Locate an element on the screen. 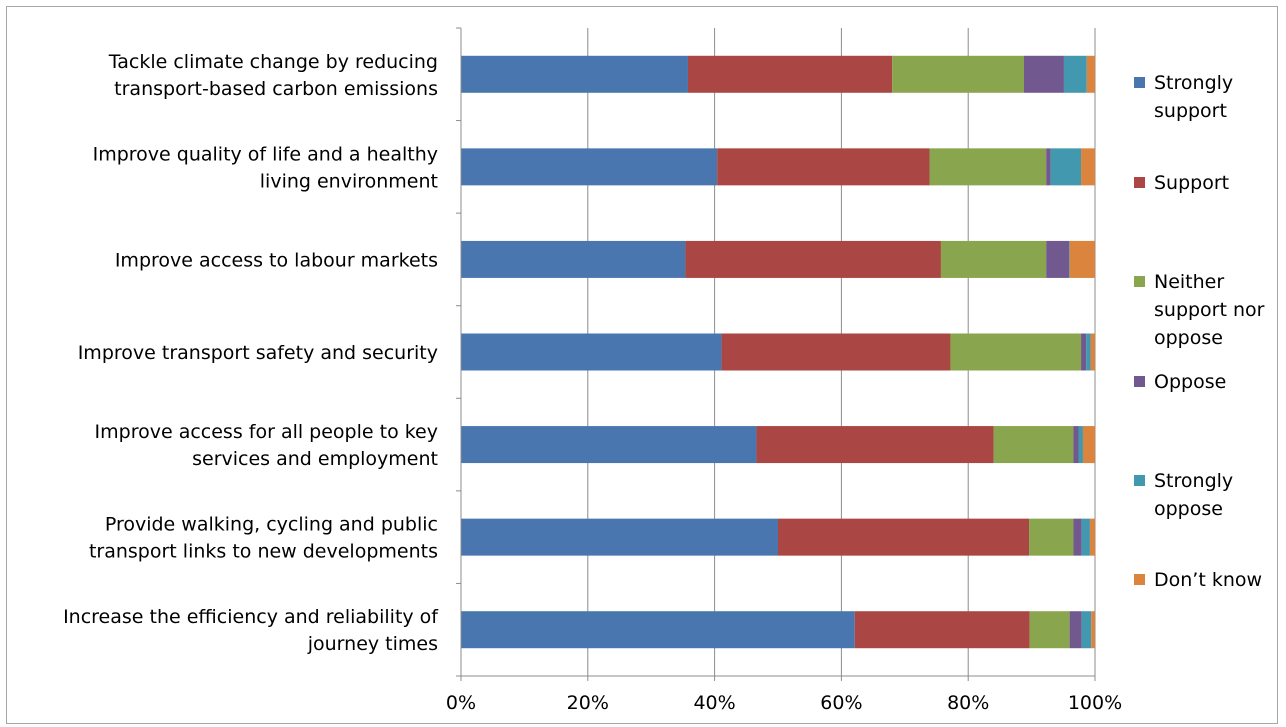 The height and width of the screenshot is (727, 1286). x-tick-label: 20% is located at coordinates (588, 703).